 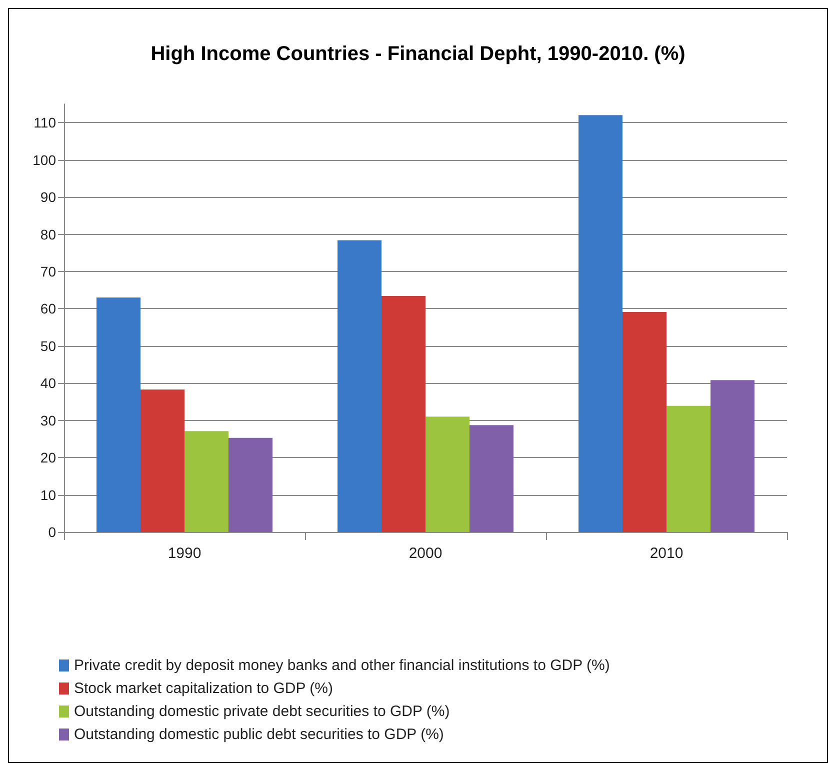 I want to click on legend-label: Stock market capitalization to GDP (%), so click(x=203, y=688).